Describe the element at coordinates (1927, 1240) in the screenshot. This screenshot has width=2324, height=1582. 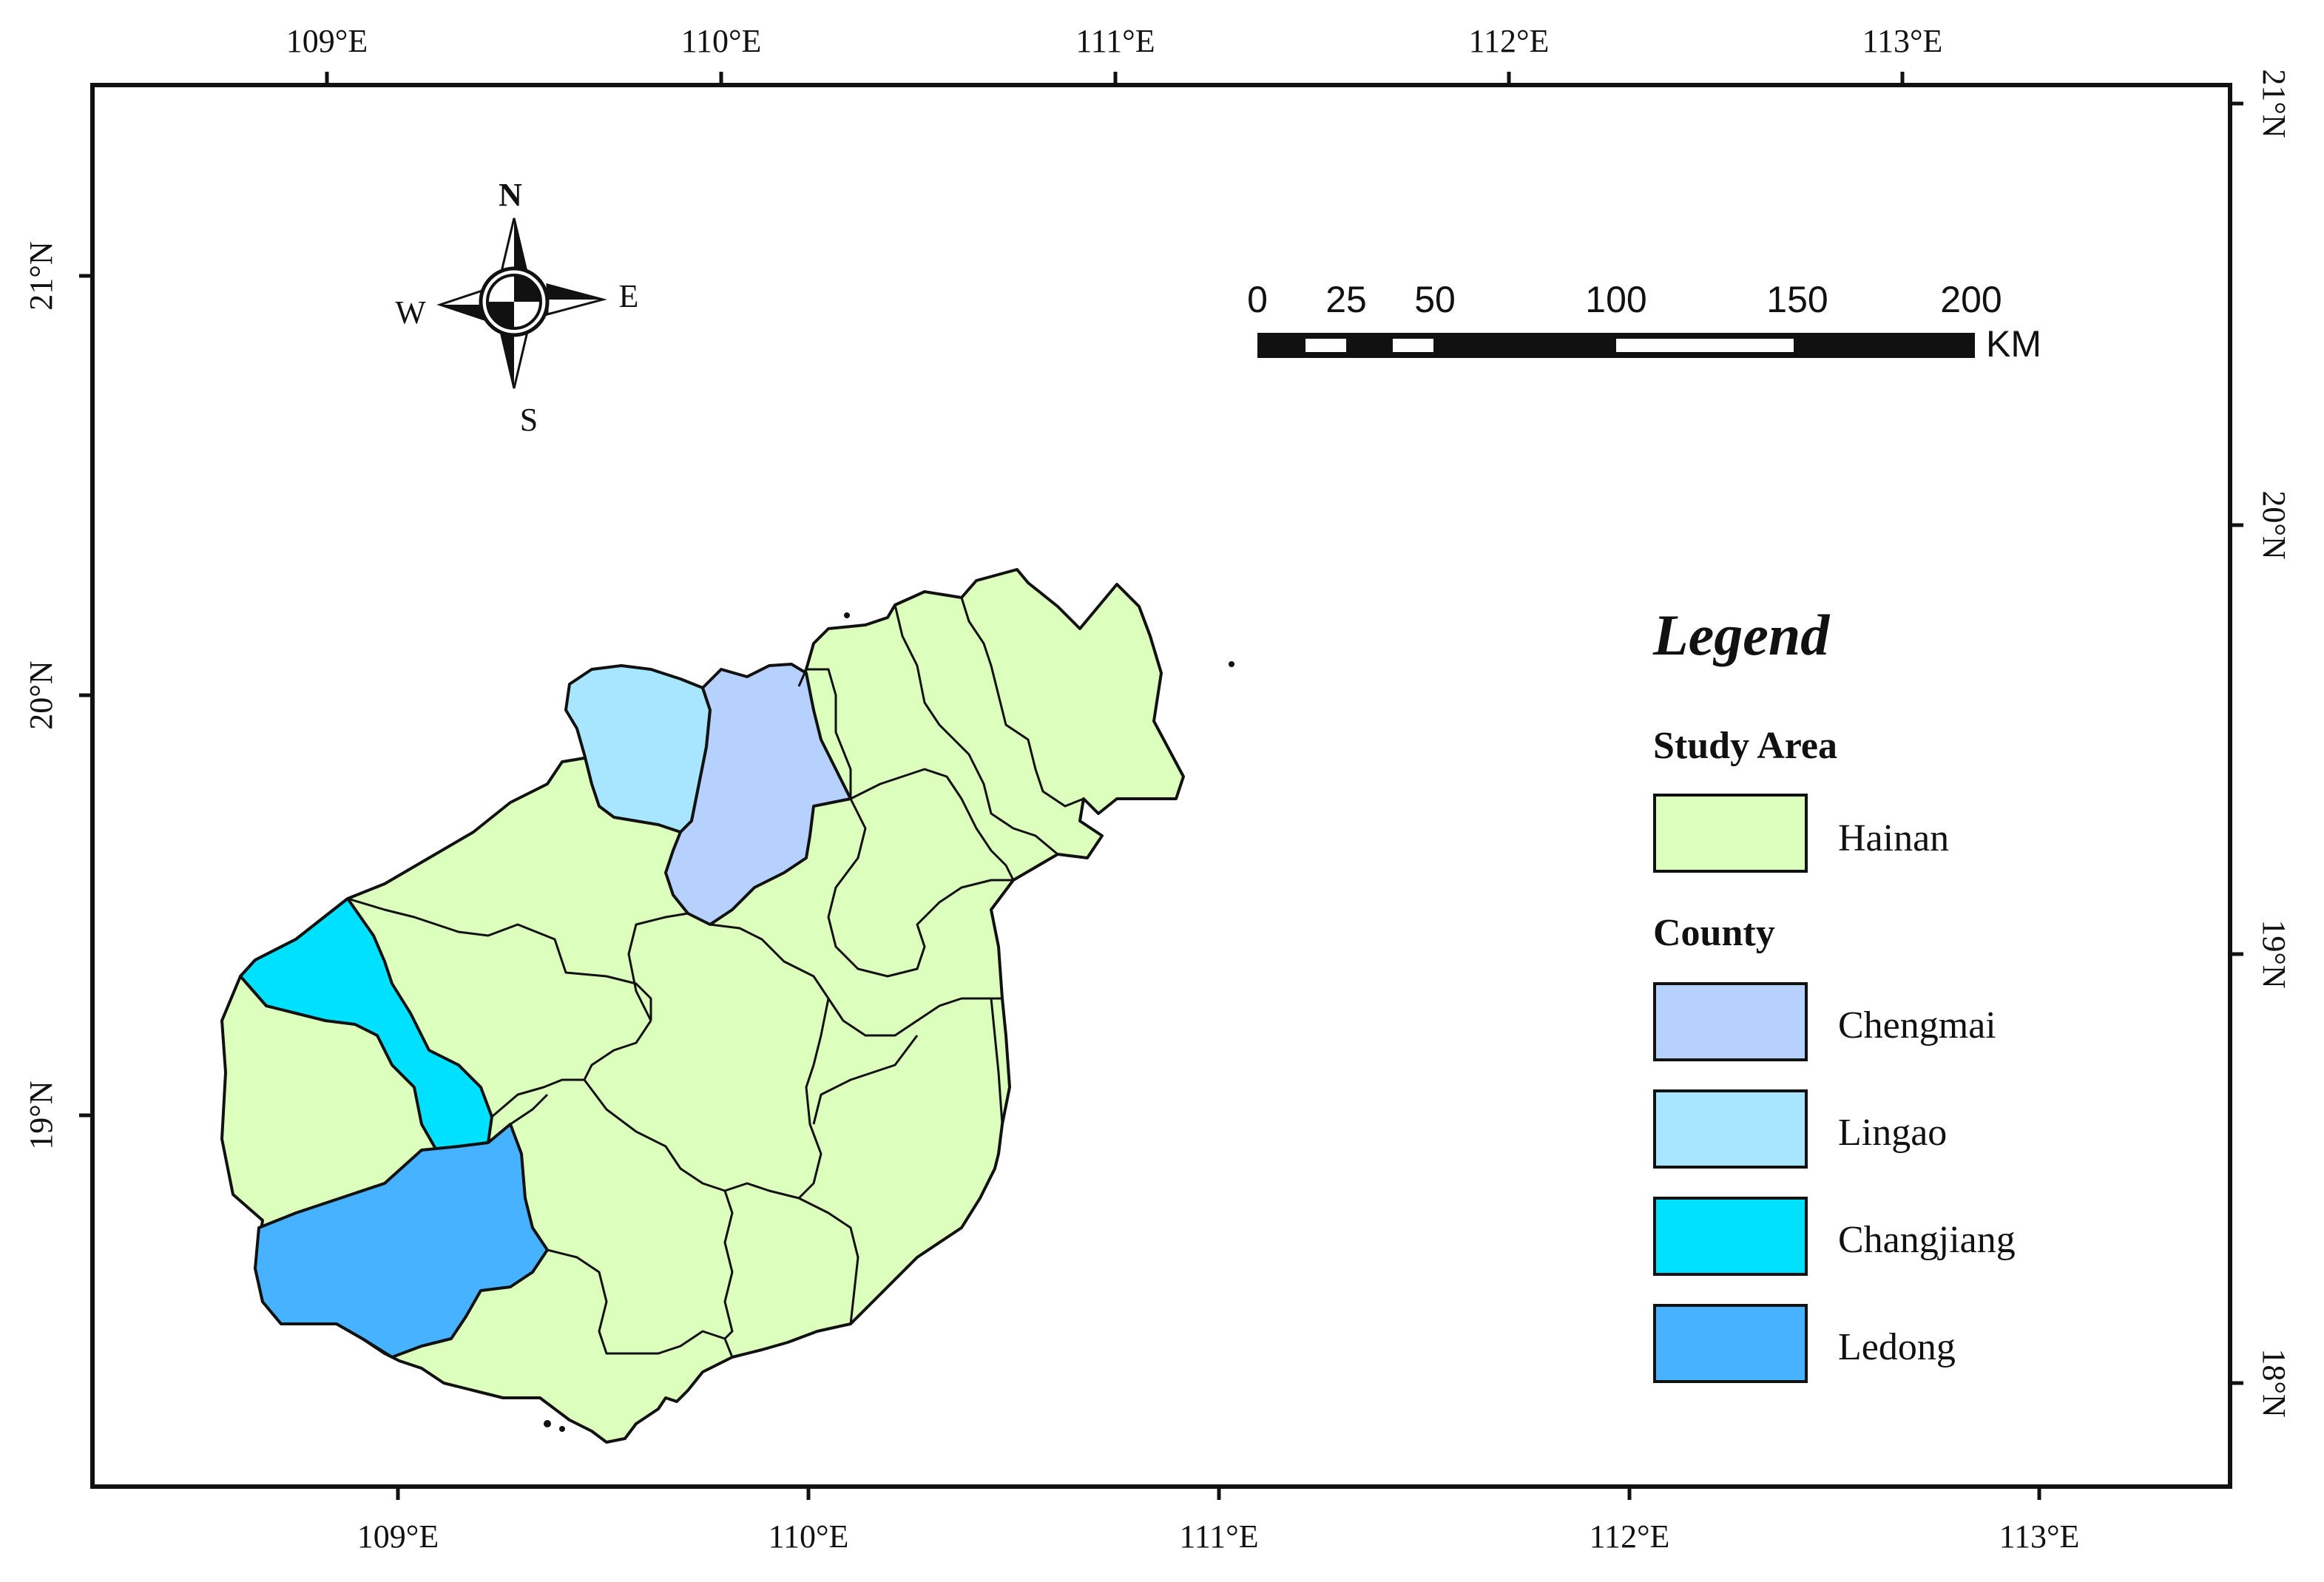
I see `legend-label-changjiang: Changjiang` at that location.